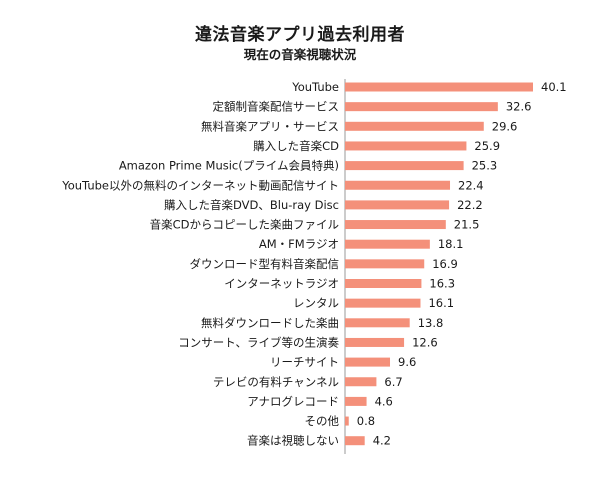 This screenshot has height=481, width=600. What do you see at coordinates (300, 35) in the screenshot?
I see `chart-title: 違法音楽アプリ過去利用者` at bounding box center [300, 35].